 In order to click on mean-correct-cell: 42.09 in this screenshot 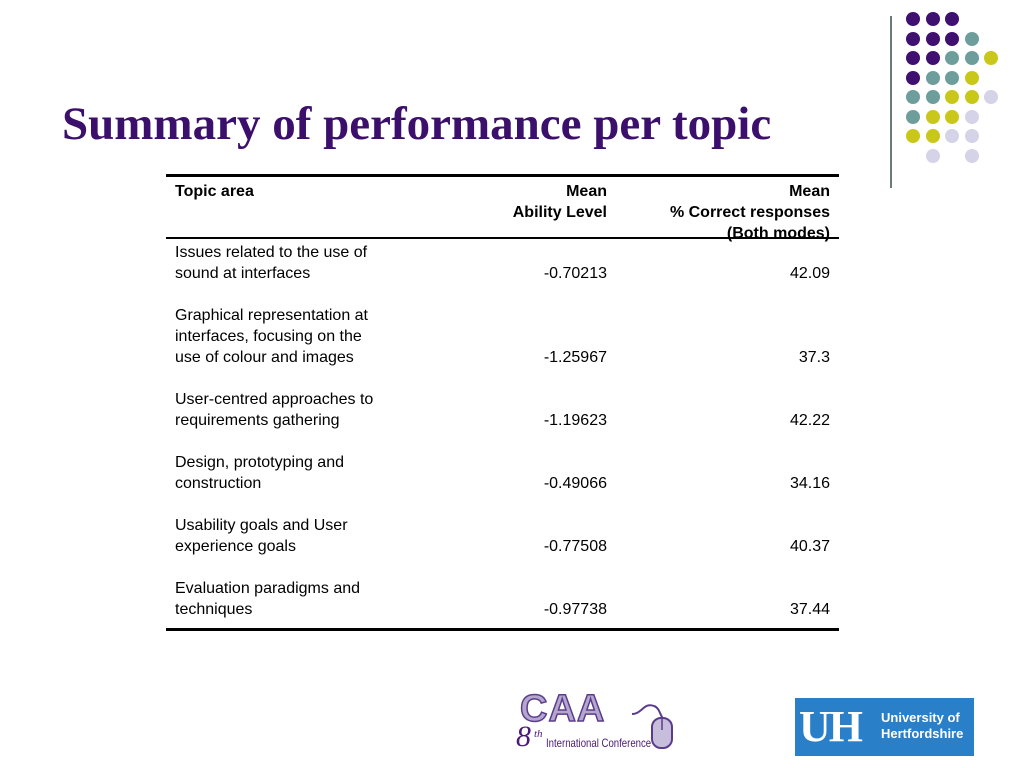, I will do `click(809, 273)`.